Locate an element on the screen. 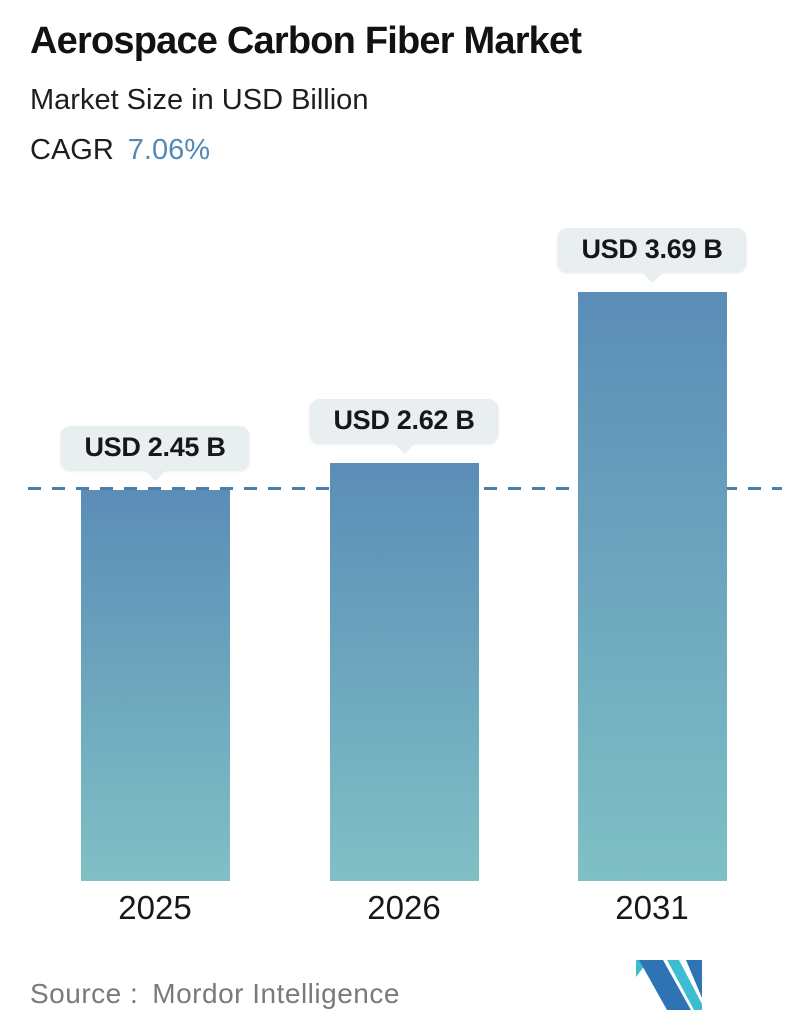  cagr-value: 7.06% is located at coordinates (169, 150).